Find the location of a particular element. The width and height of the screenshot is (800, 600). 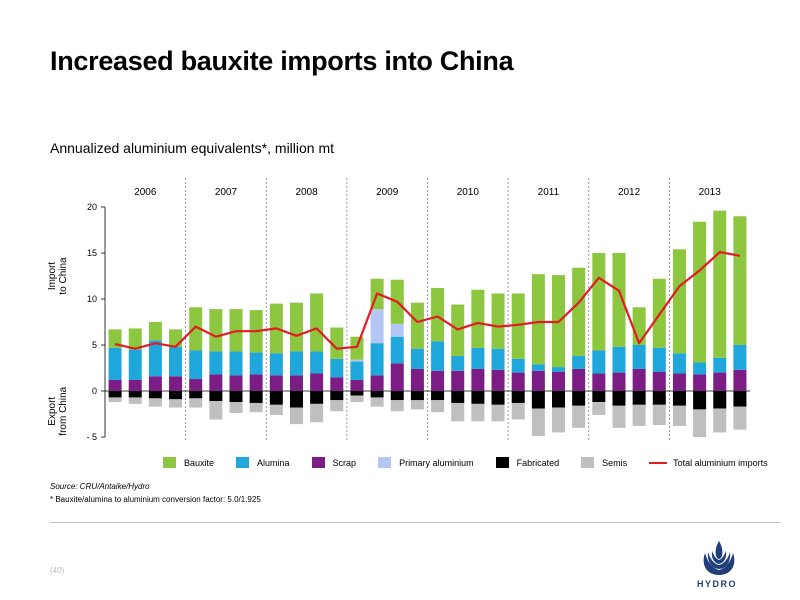

year-label: 2006 is located at coordinates (145, 192).